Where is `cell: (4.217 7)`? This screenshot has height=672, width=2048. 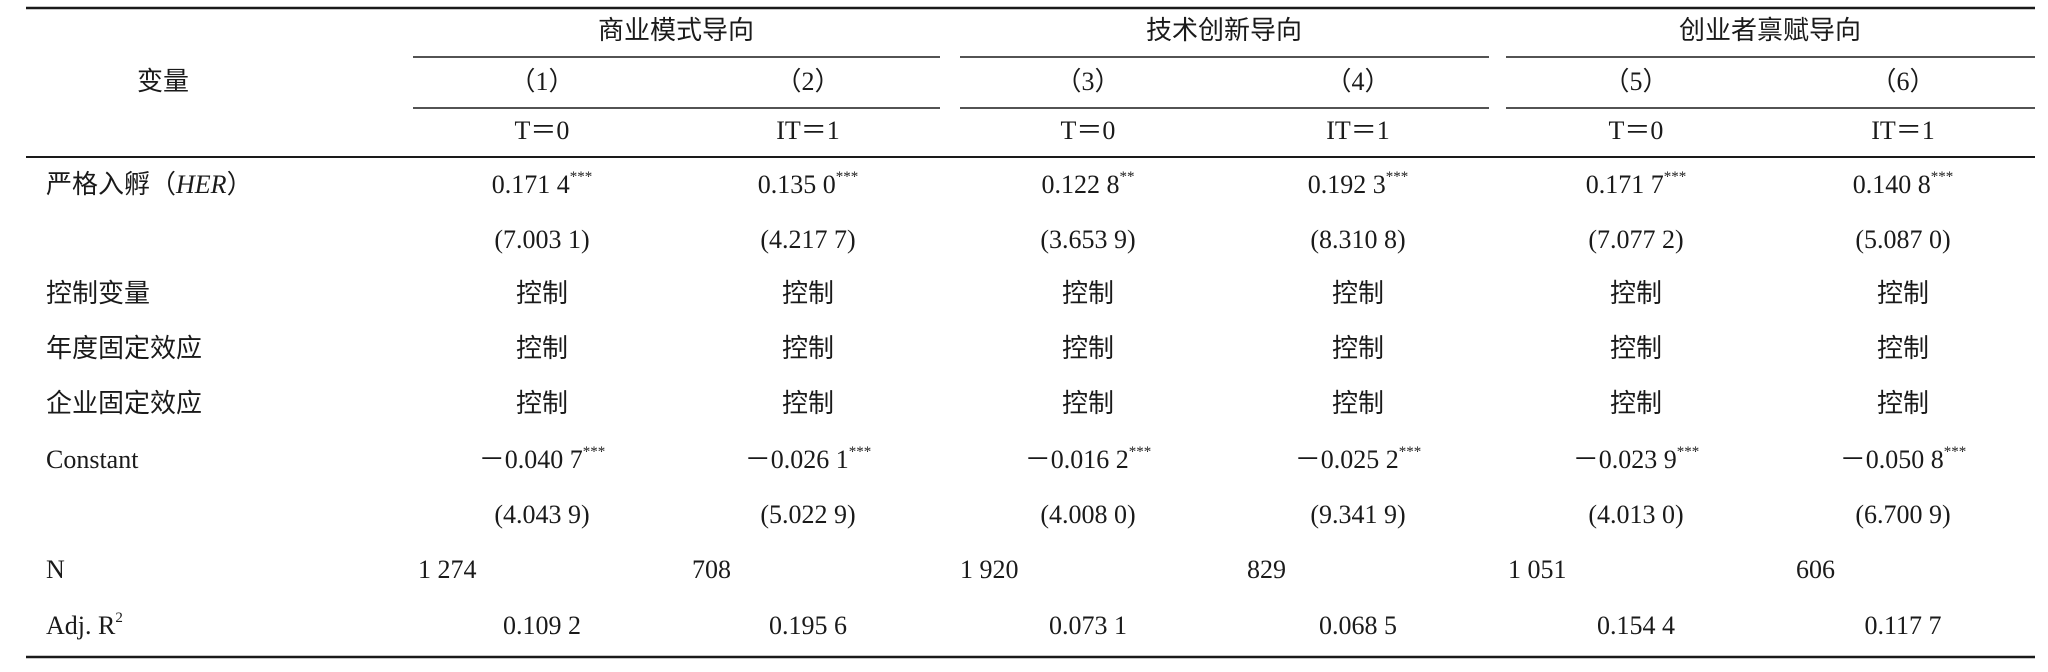
cell: (4.217 7) is located at coordinates (807, 239).